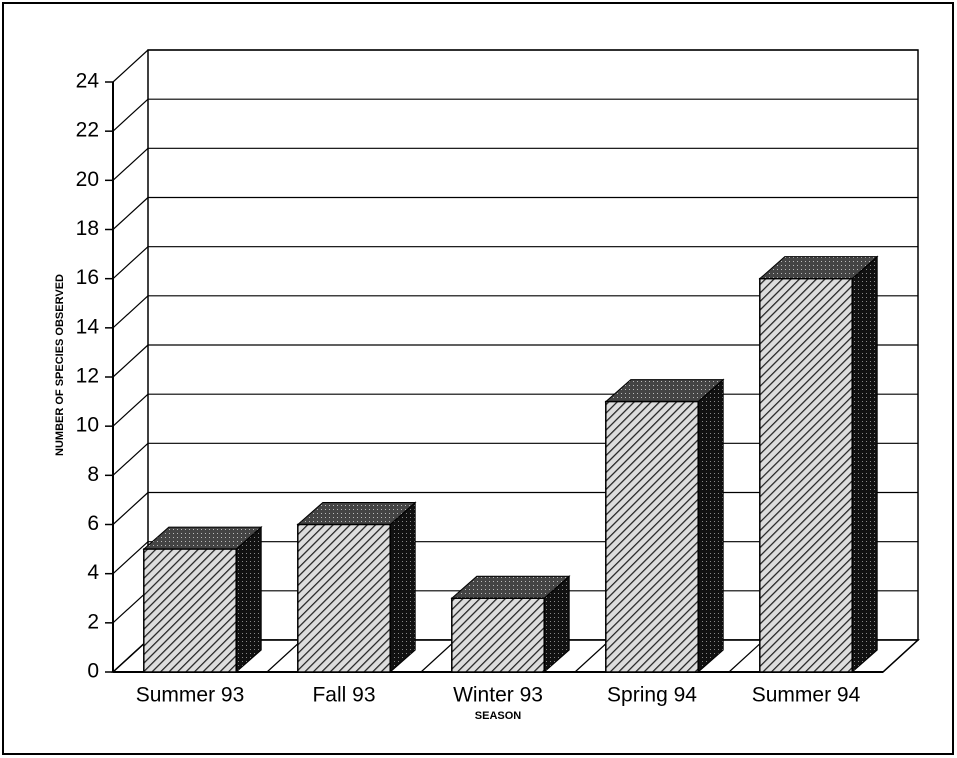 The image size is (957, 758). What do you see at coordinates (87, 425) in the screenshot?
I see `y-tick-label: 10` at bounding box center [87, 425].